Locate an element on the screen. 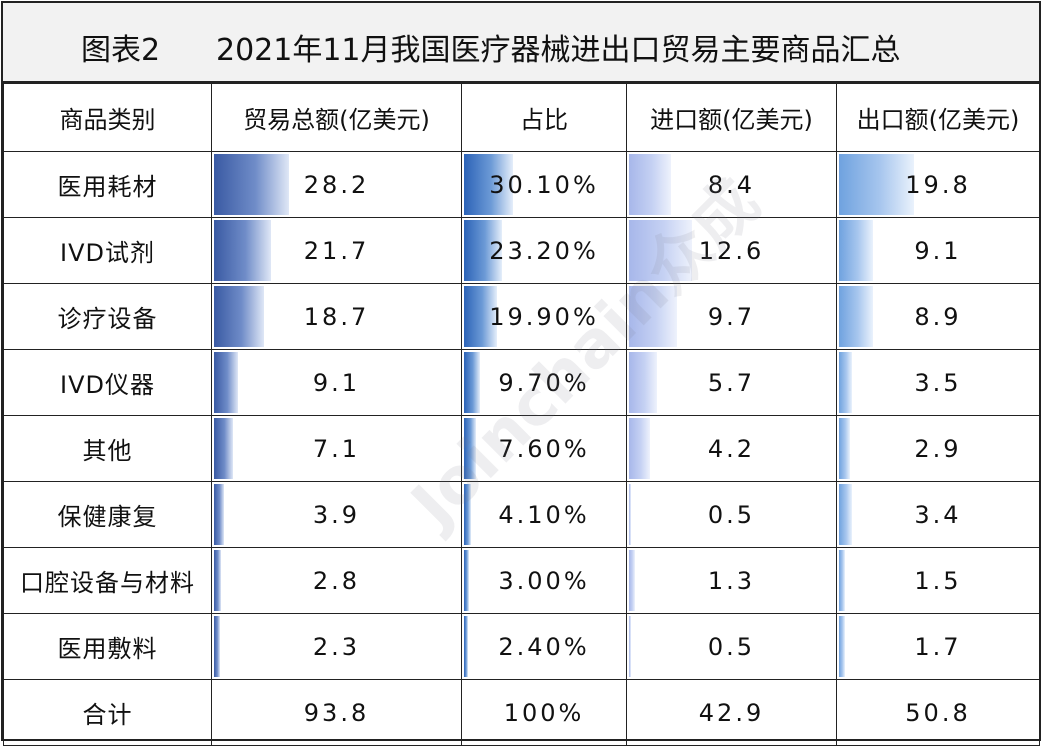 This screenshot has width=1044, height=746. category-cell: 保健康复 is located at coordinates (107, 514).